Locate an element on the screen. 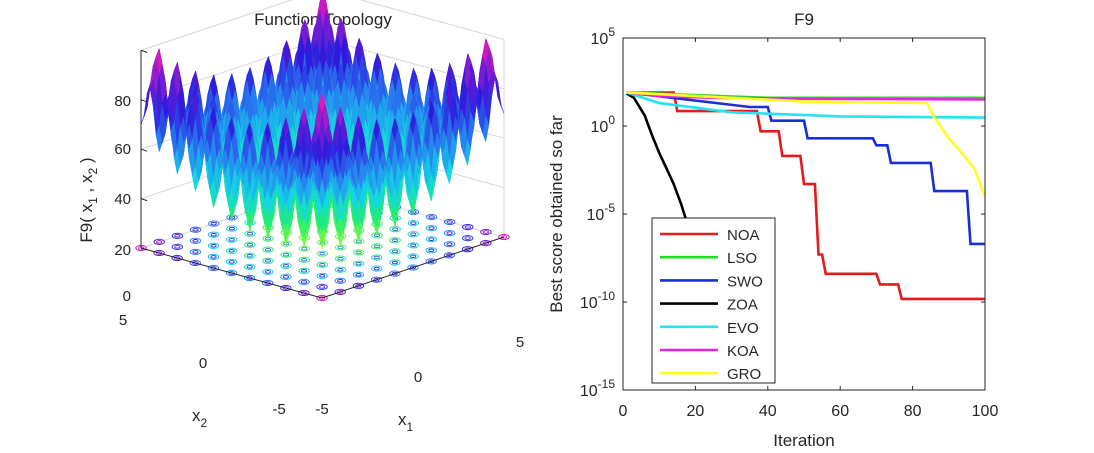 This screenshot has height=453, width=1094. x2-tick-label: 5 is located at coordinates (123, 320).